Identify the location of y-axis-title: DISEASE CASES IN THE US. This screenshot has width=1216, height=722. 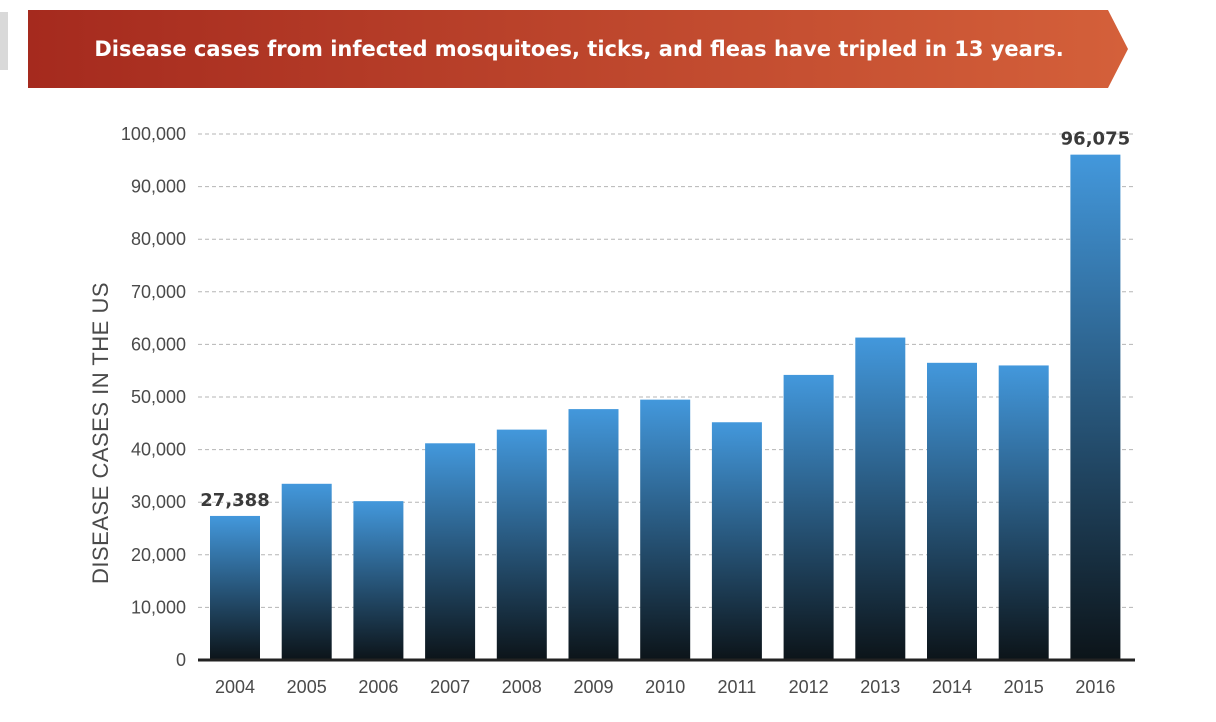
(100, 433).